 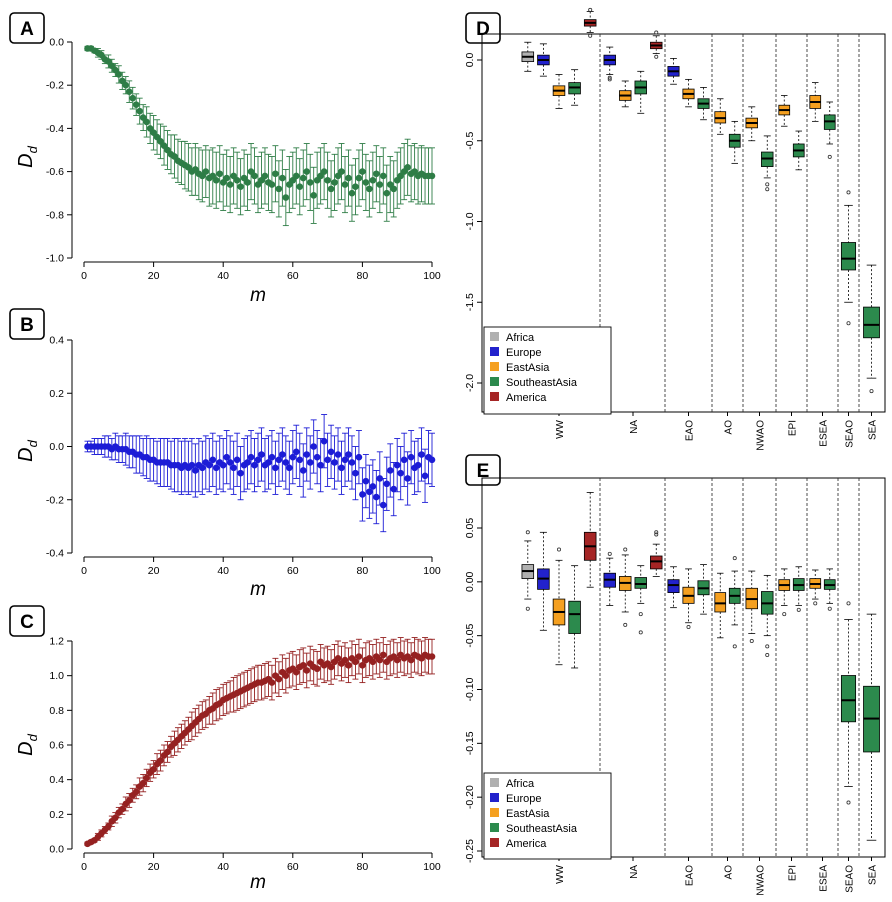 I want to click on y-tick-label: -0.5, so click(x=470, y=141).